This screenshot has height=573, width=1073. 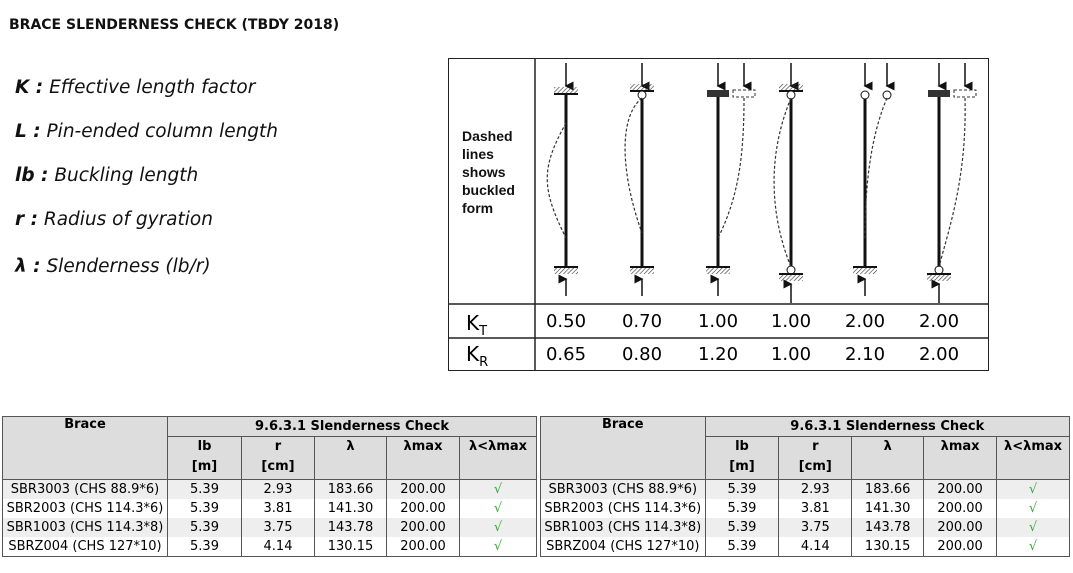 What do you see at coordinates (28, 131) in the screenshot?
I see `definition-symbol: L :` at bounding box center [28, 131].